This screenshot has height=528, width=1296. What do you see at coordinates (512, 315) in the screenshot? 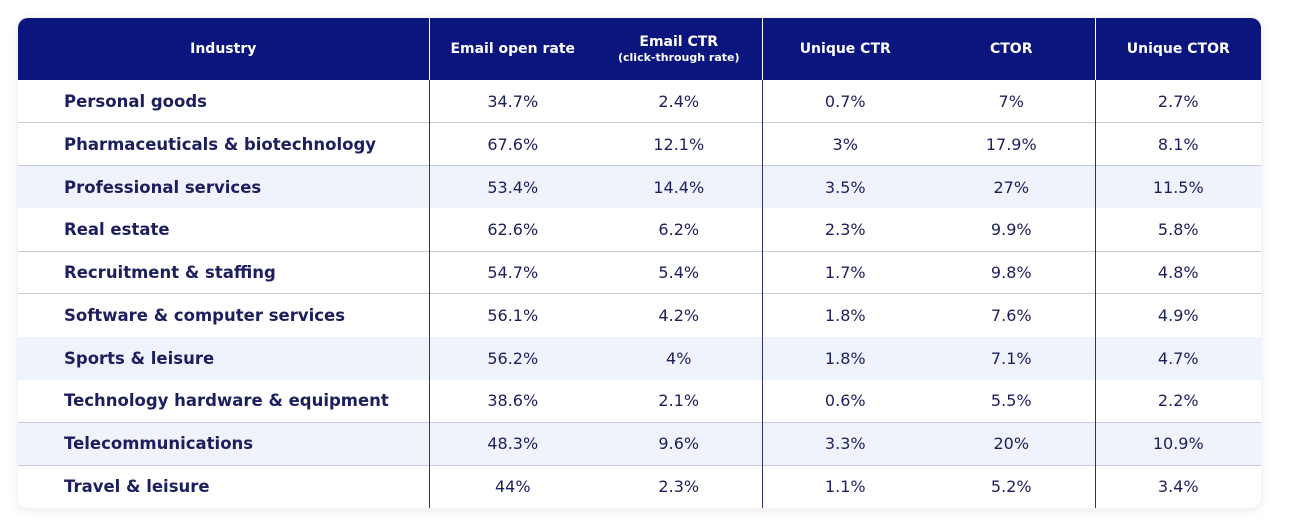
I see `cell-email-open-rate: 56.1%` at bounding box center [512, 315].